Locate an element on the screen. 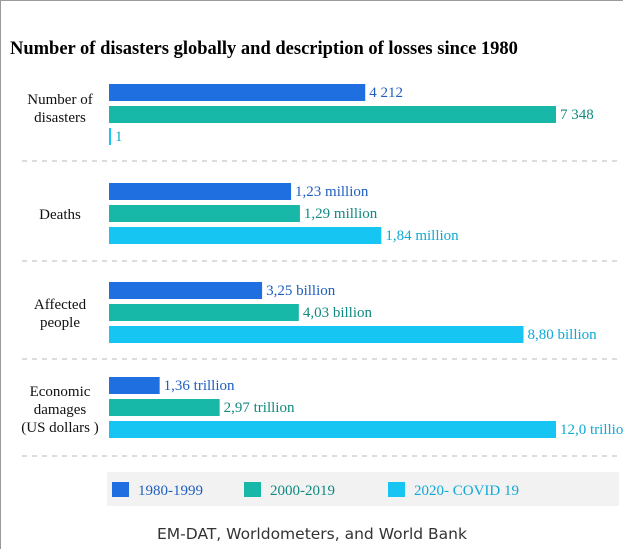 This screenshot has width=624, height=550. category-label: disasters is located at coordinates (60, 118).